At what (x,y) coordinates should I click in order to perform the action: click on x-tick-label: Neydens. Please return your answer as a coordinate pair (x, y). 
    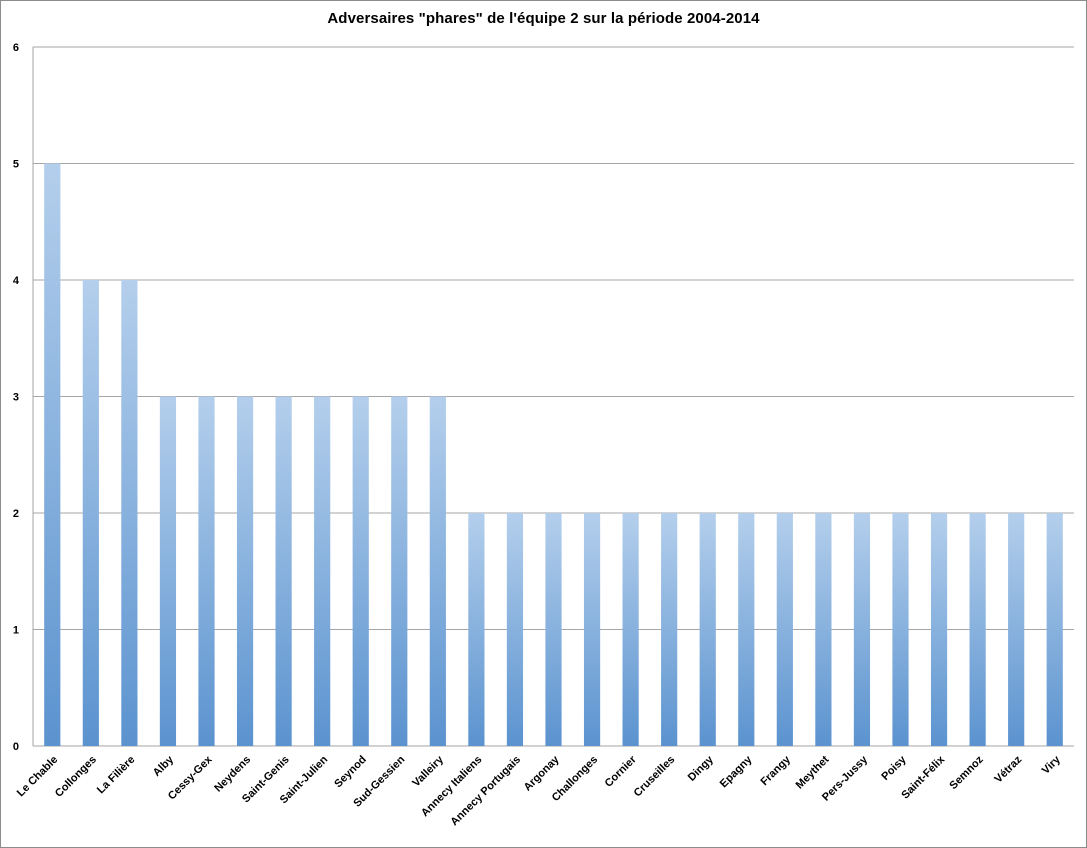
    Looking at the image, I should click on (232, 774).